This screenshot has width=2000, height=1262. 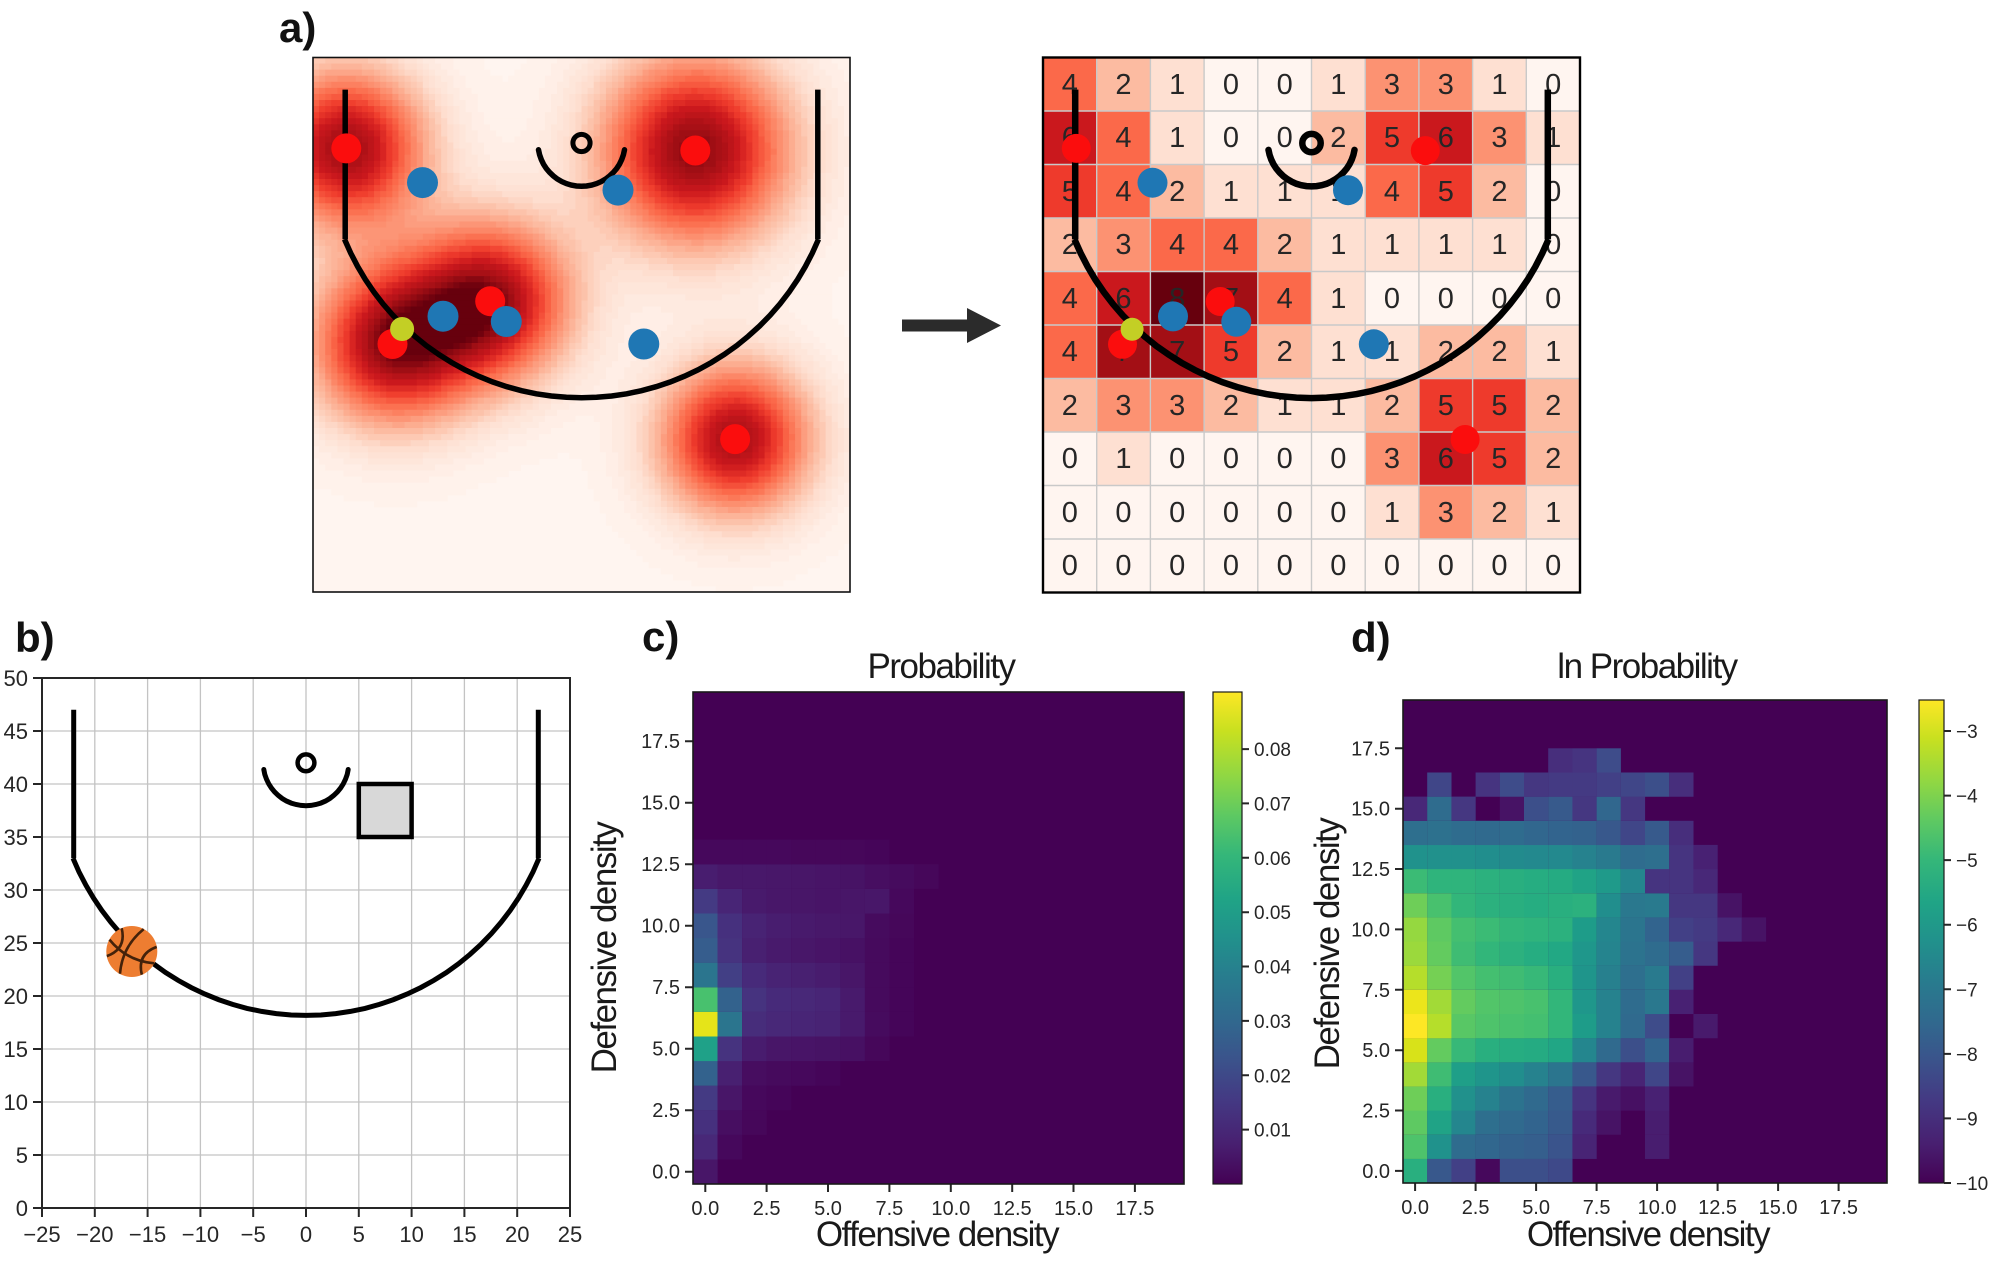 I want to click on svg-text: −7, so click(x=1967, y=990).